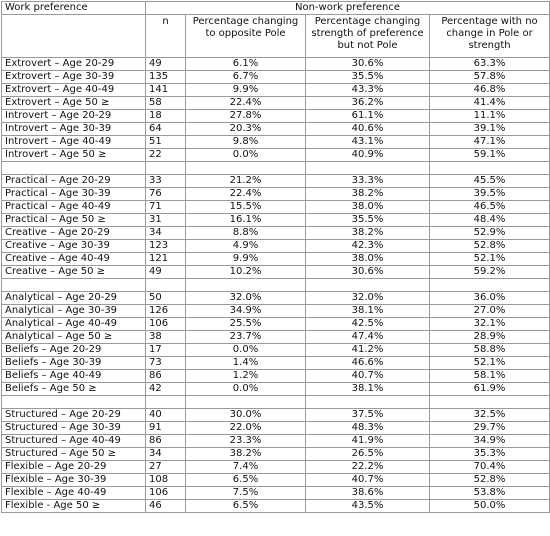 The height and width of the screenshot is (536, 550). Describe the element at coordinates (73, 454) in the screenshot. I see `row-label: Structured – Age 50 ≥` at that location.